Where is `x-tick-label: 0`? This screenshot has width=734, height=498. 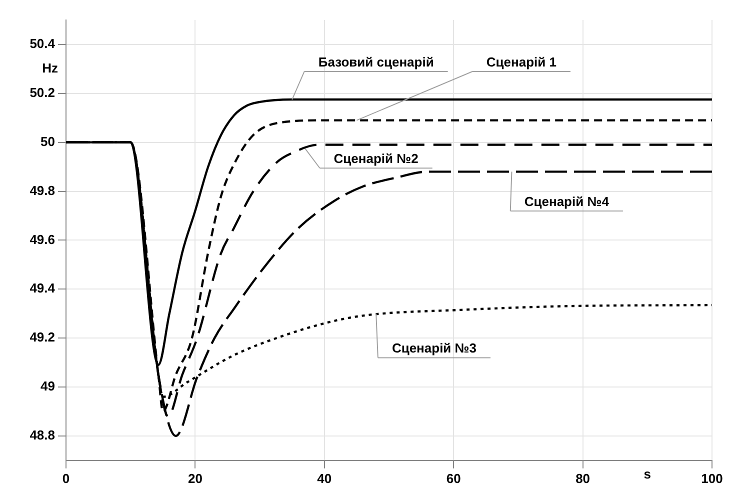 x-tick-label: 0 is located at coordinates (66, 478).